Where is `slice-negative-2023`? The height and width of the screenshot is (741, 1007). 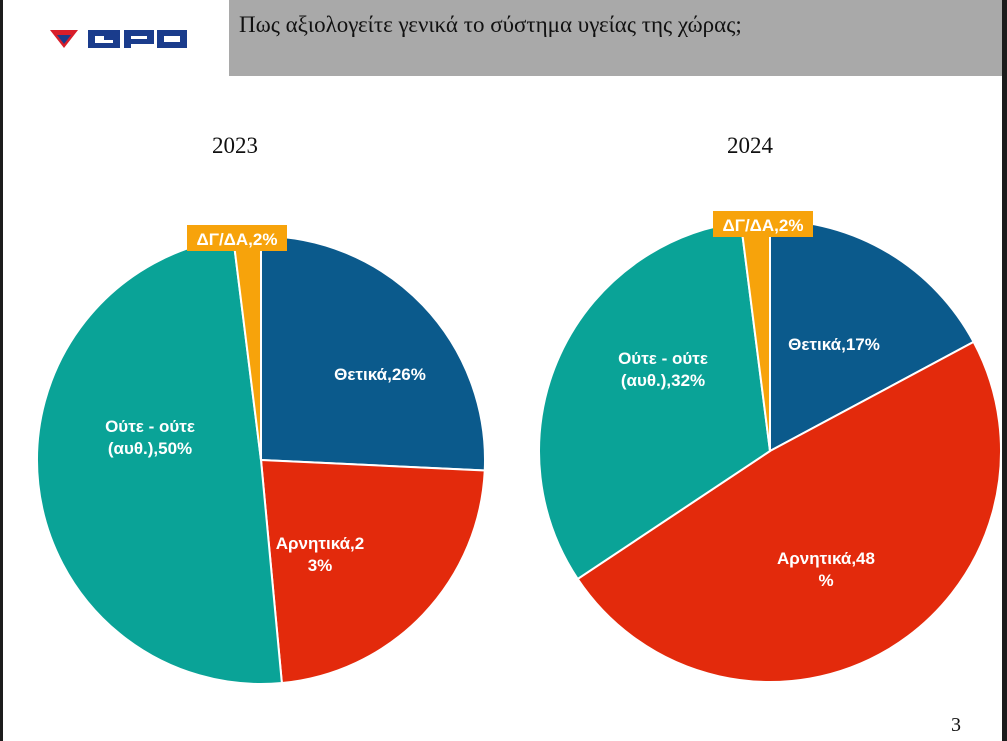
slice-negative-2023 is located at coordinates (372, 571).